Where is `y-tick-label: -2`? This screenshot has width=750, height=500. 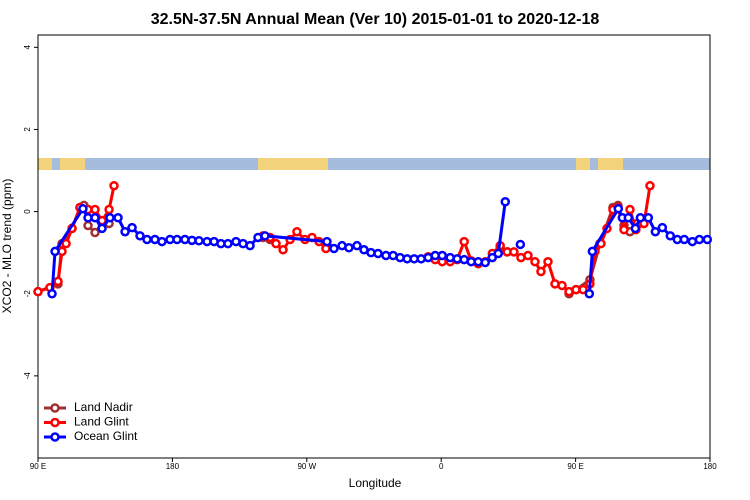 y-tick-label: -2 is located at coordinates (27, 294).